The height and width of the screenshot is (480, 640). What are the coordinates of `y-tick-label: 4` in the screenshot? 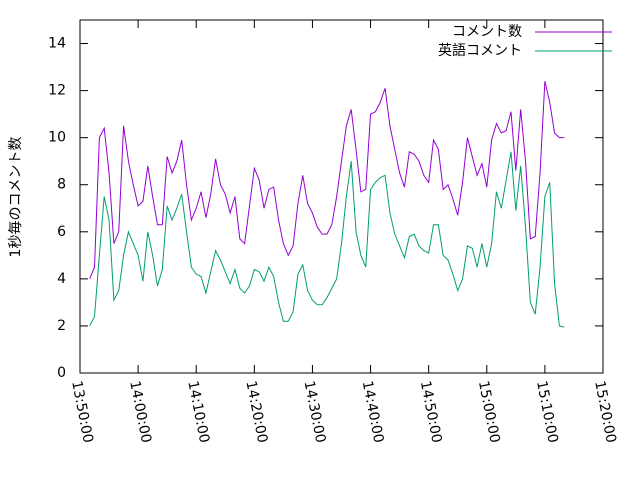 It's located at (61, 279).